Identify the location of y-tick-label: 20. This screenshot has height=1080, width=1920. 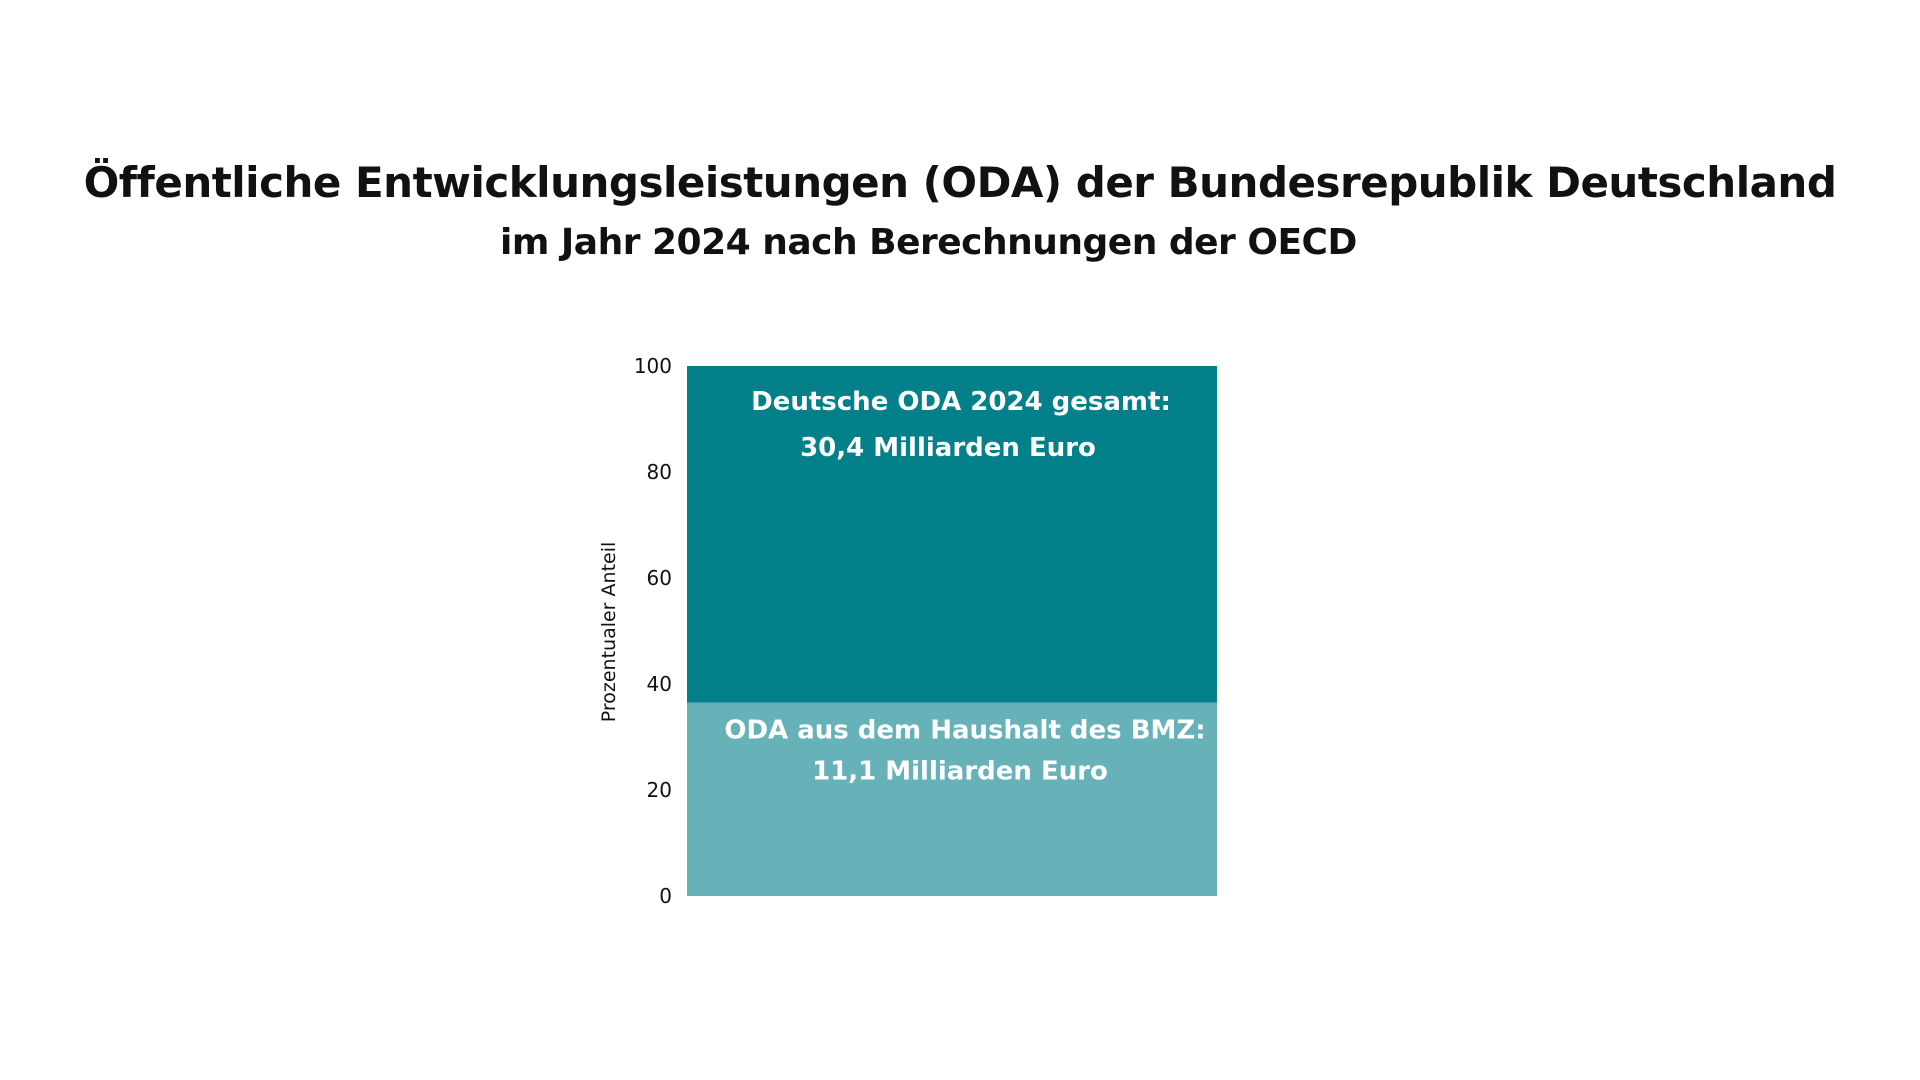
(659, 790).